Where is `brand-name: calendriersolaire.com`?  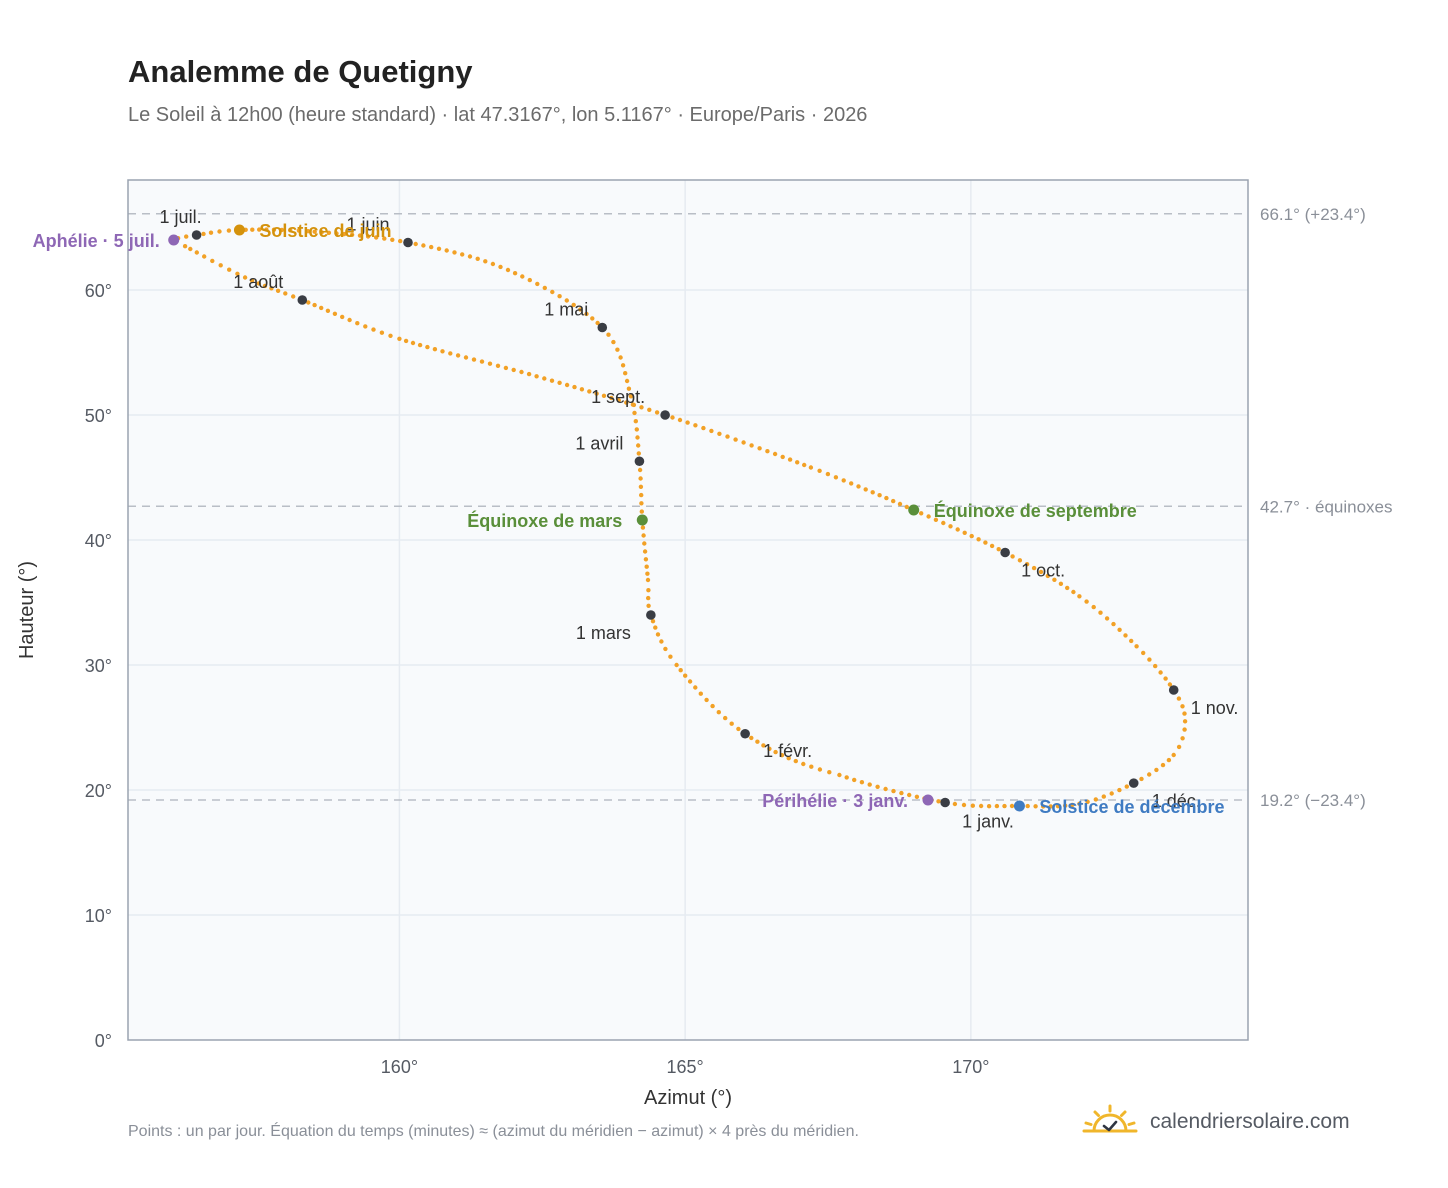
brand-name: calendriersolaire.com is located at coordinates (1250, 1121).